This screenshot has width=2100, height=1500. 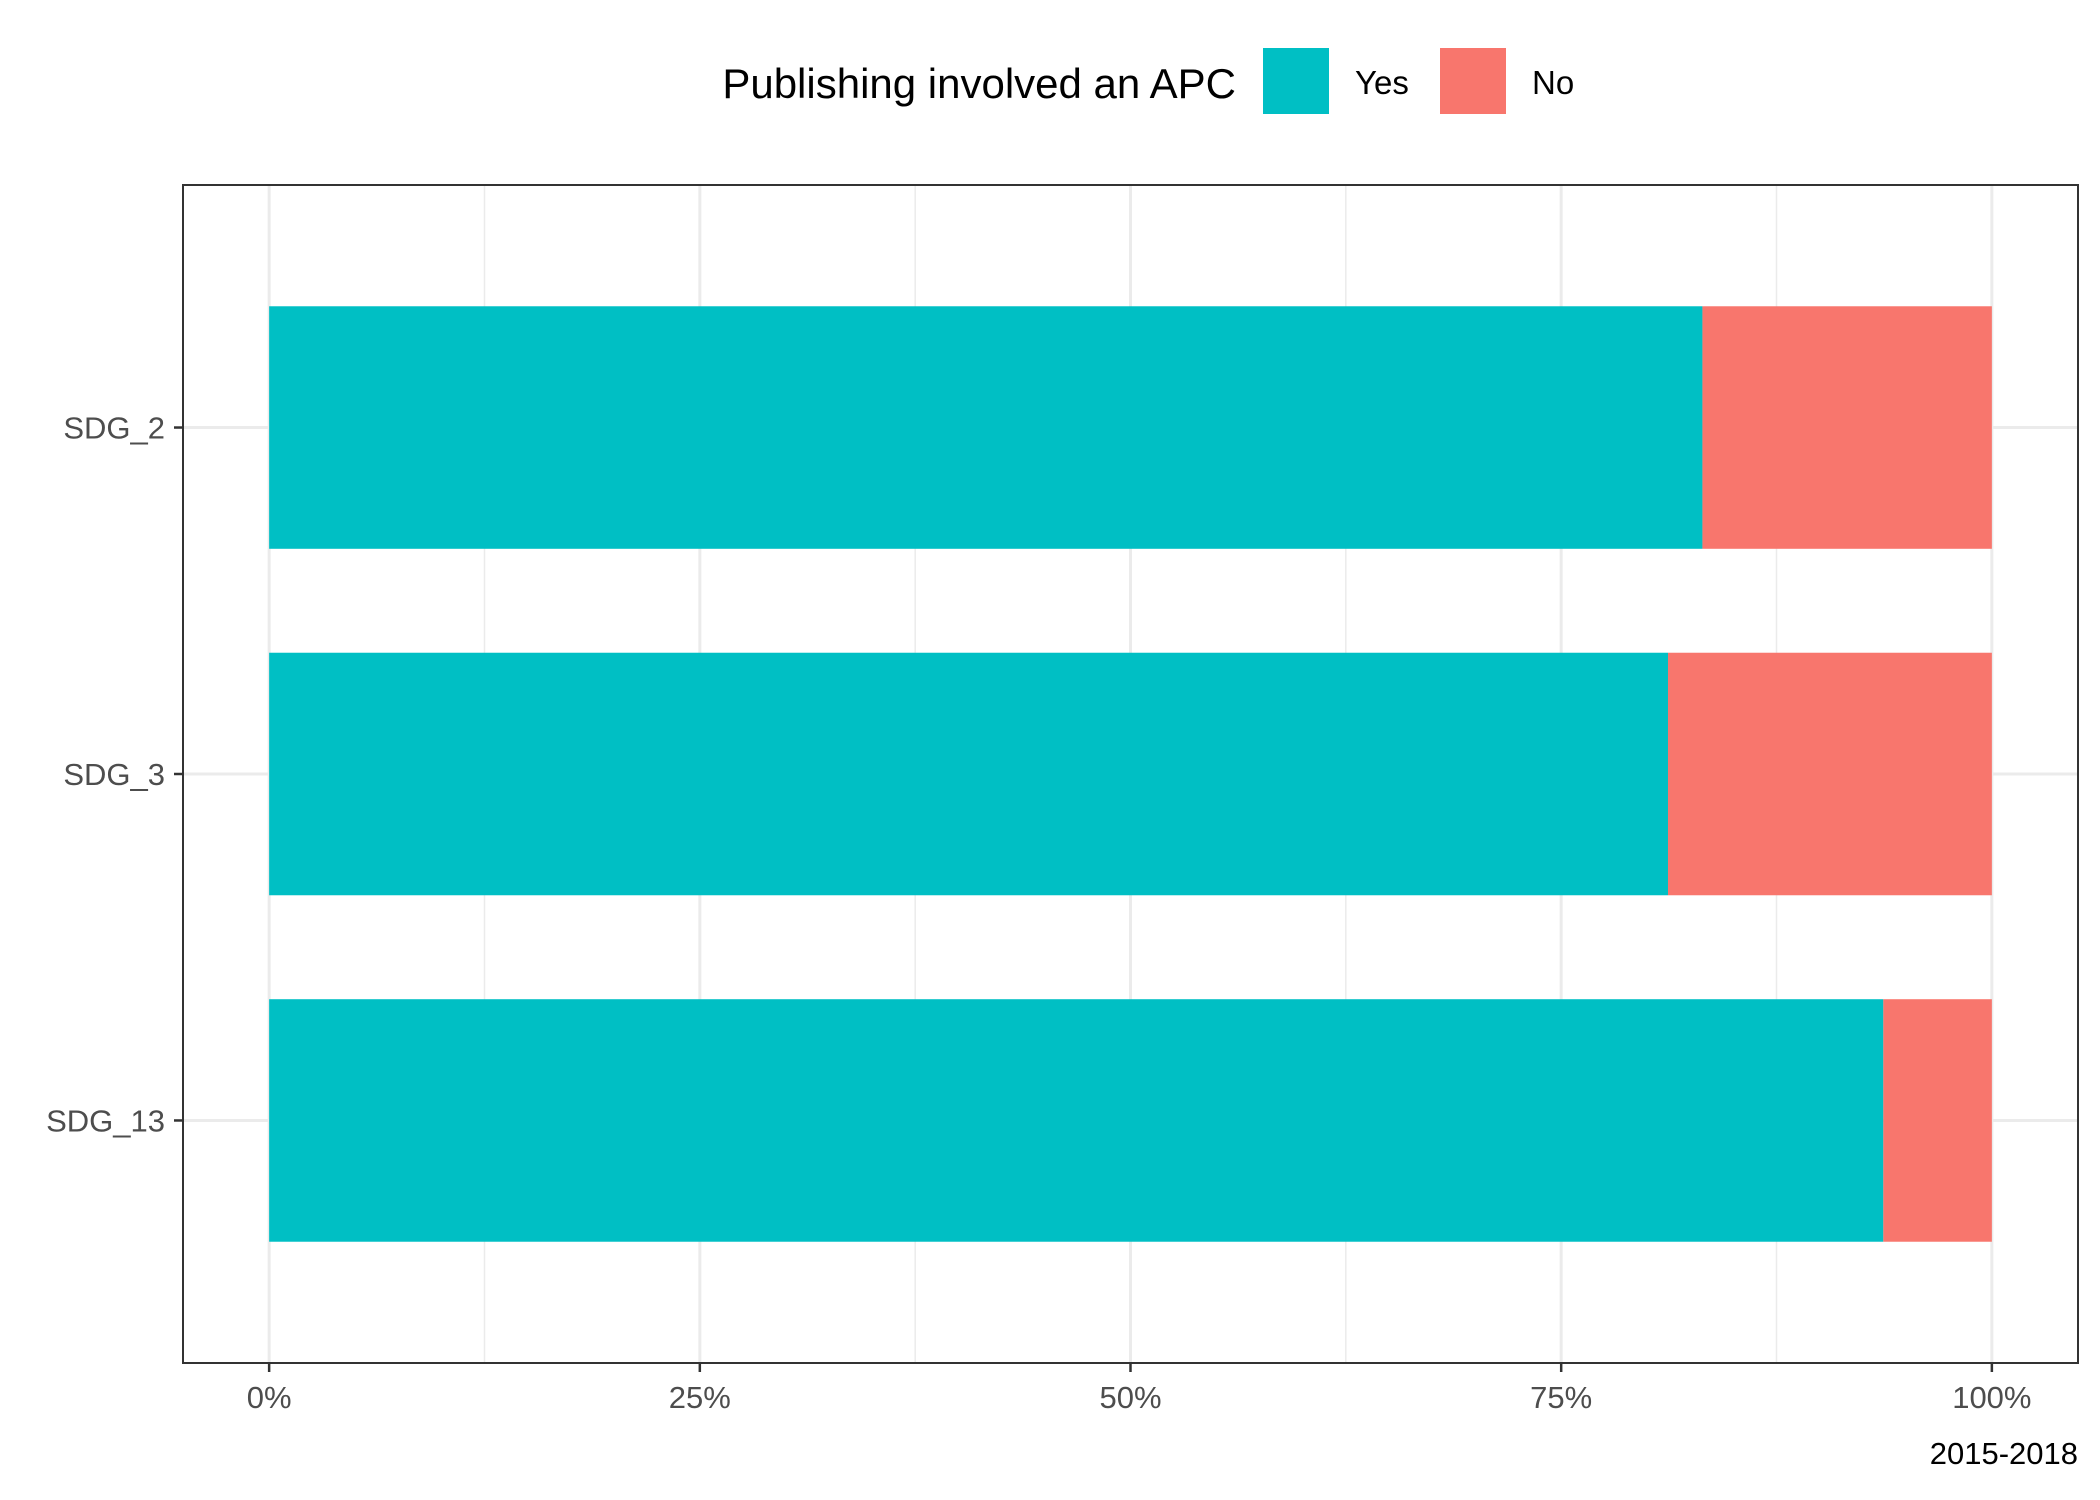 What do you see at coordinates (114, 428) in the screenshot?
I see `y-tick-label: SDG_2` at bounding box center [114, 428].